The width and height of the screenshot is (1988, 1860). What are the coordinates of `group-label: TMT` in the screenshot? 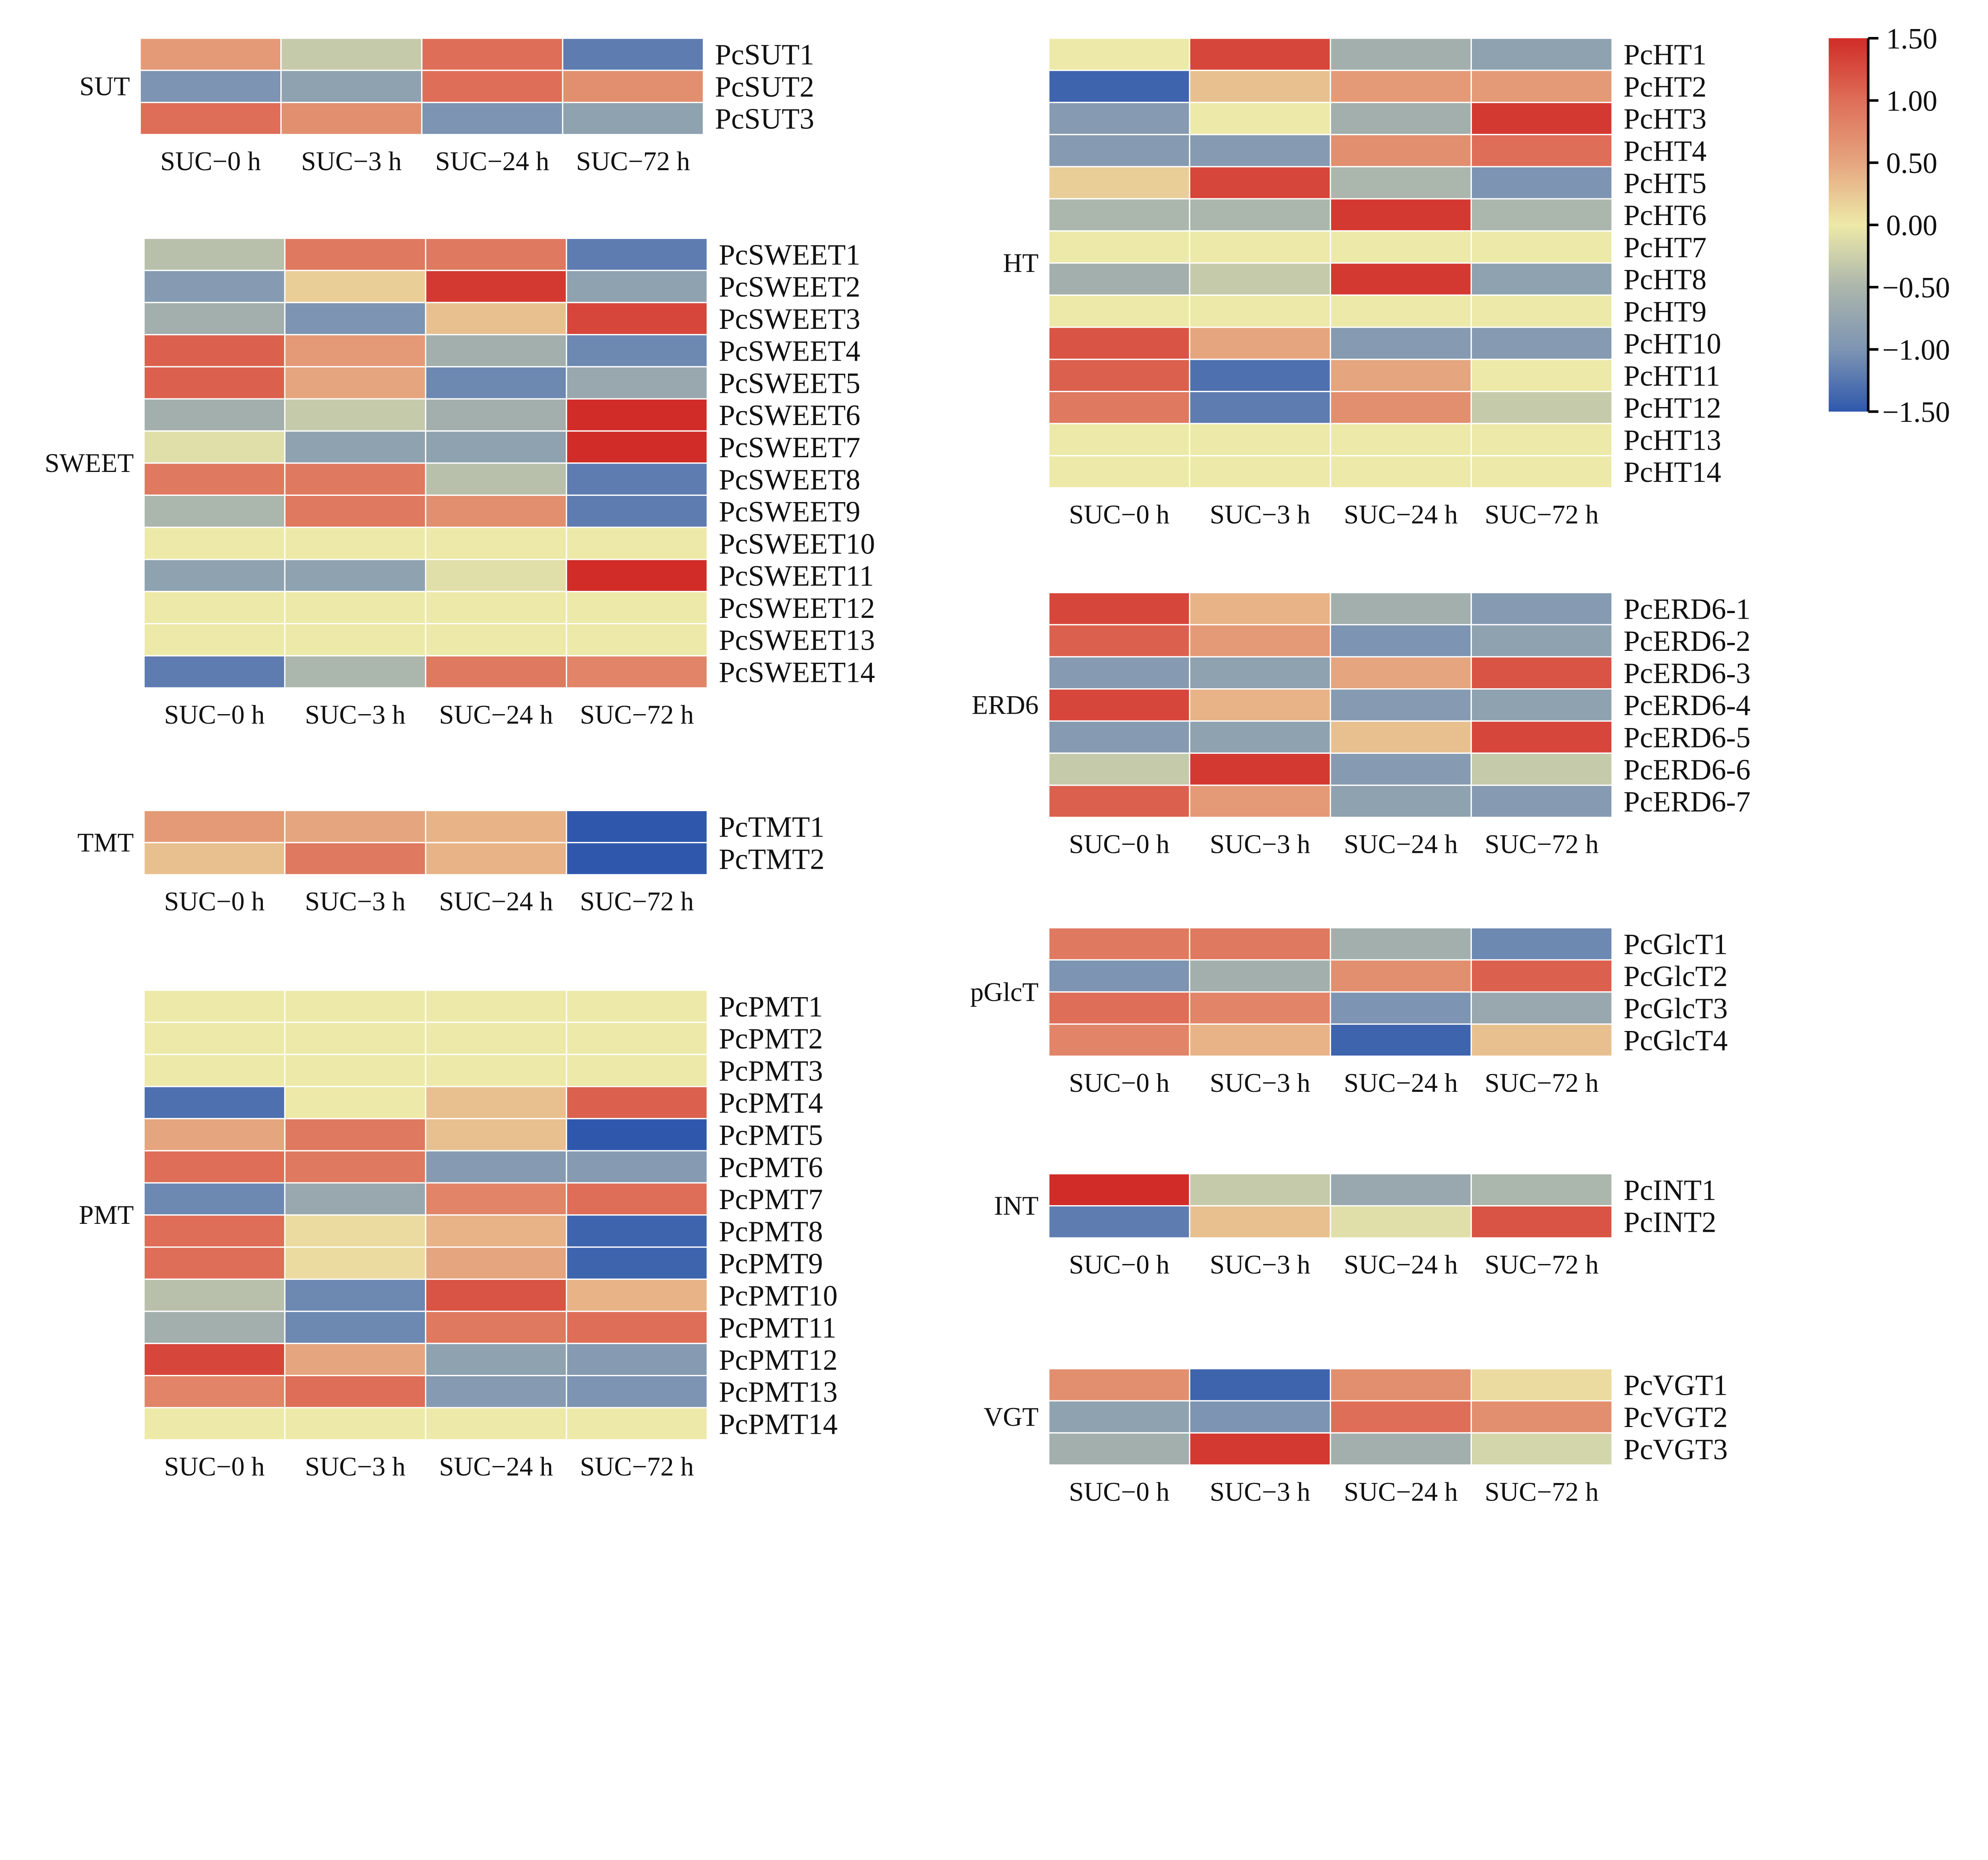 It's located at (105, 843).